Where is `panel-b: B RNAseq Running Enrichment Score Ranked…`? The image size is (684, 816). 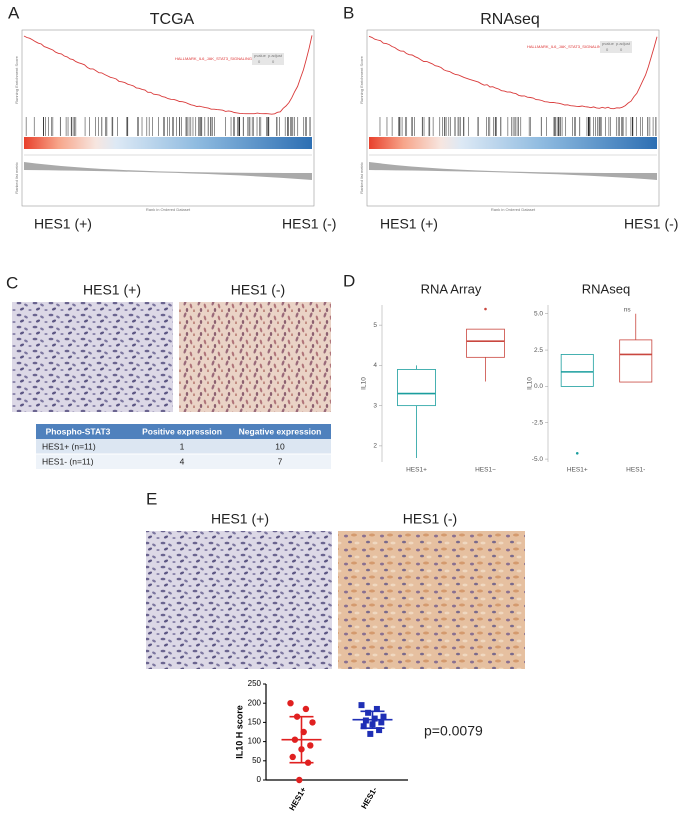 panel-b: B RNAseq Running Enrichment Score Ranked… is located at coordinates (510, 117).